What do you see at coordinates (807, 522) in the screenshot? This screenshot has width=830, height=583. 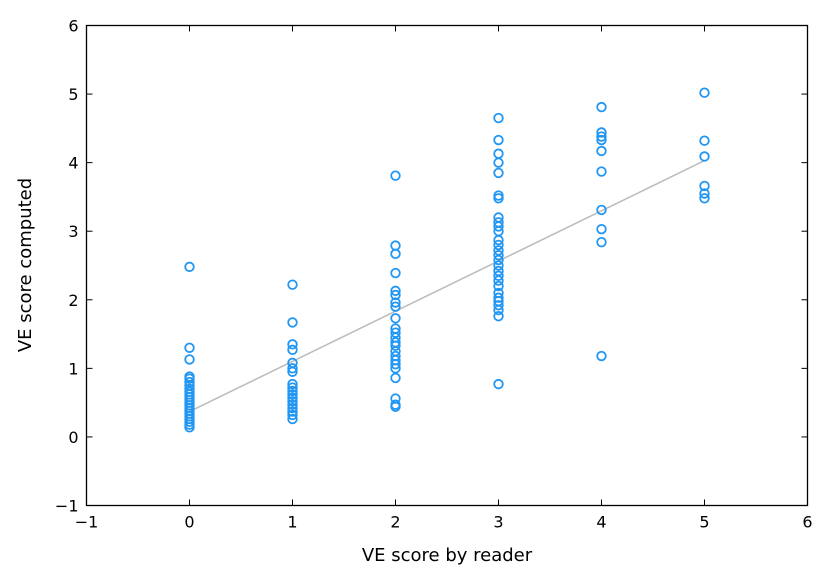 I see `x-tick-label: 6` at bounding box center [807, 522].